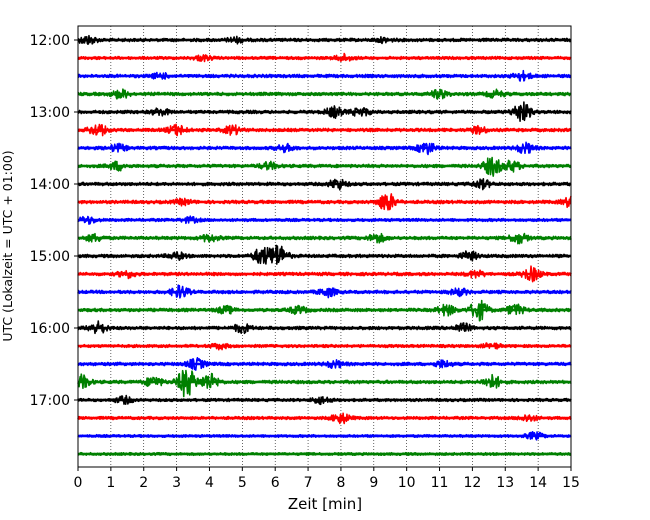  What do you see at coordinates (50, 41) in the screenshot?
I see `y-tick-label: 12:00` at bounding box center [50, 41].